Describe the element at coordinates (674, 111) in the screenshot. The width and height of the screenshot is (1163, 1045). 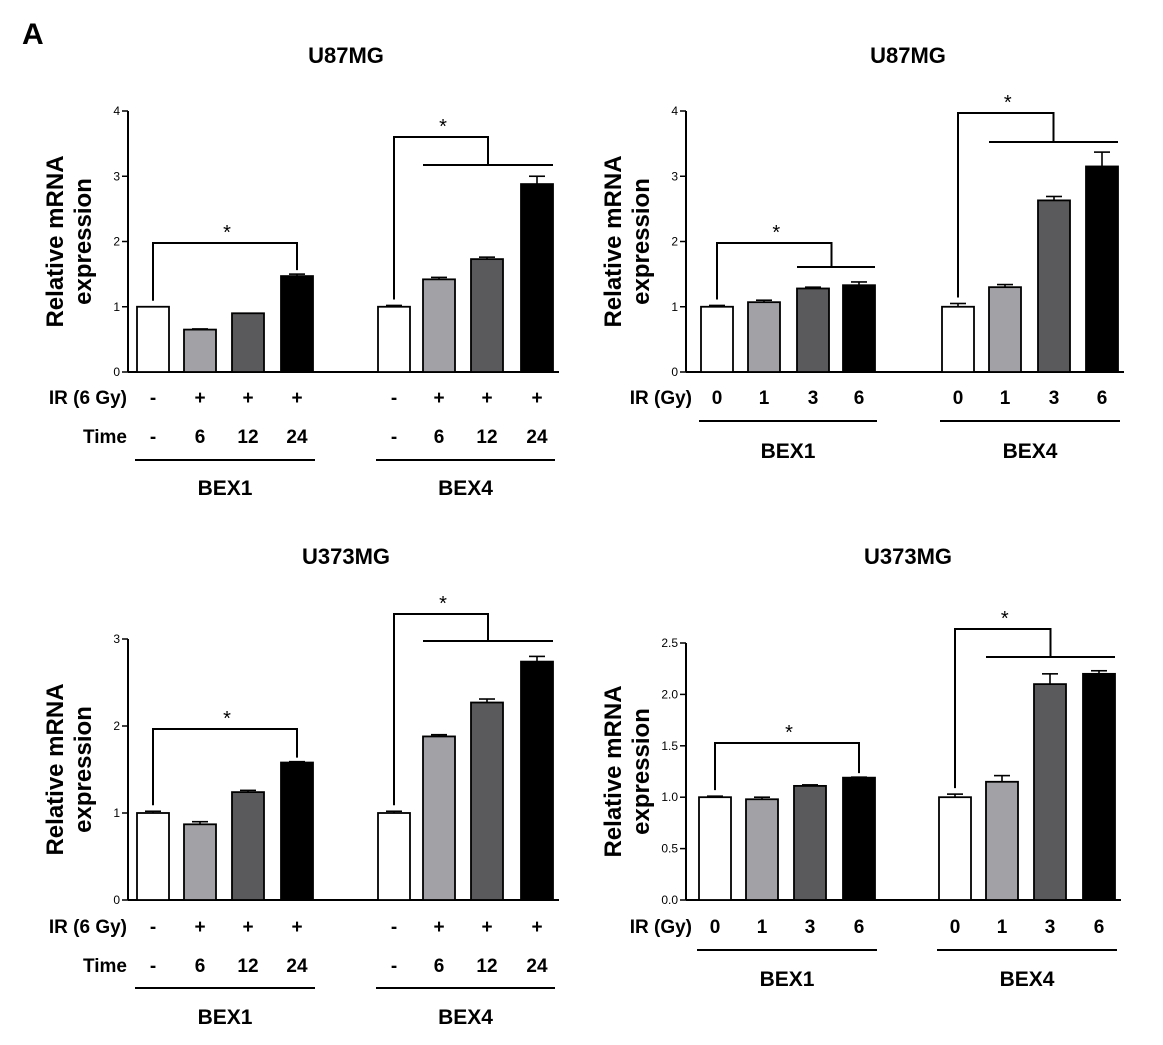
I see `y-tick-label: 4` at that location.